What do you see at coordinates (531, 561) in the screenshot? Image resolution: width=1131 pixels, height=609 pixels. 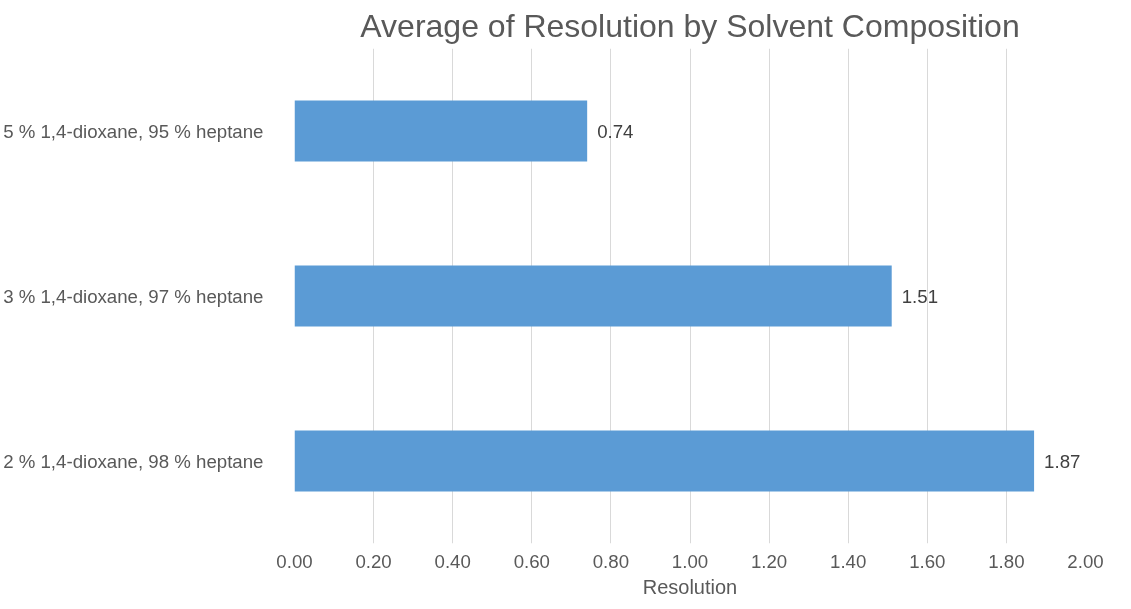 I see `x-tick-label: 0.60` at bounding box center [531, 561].